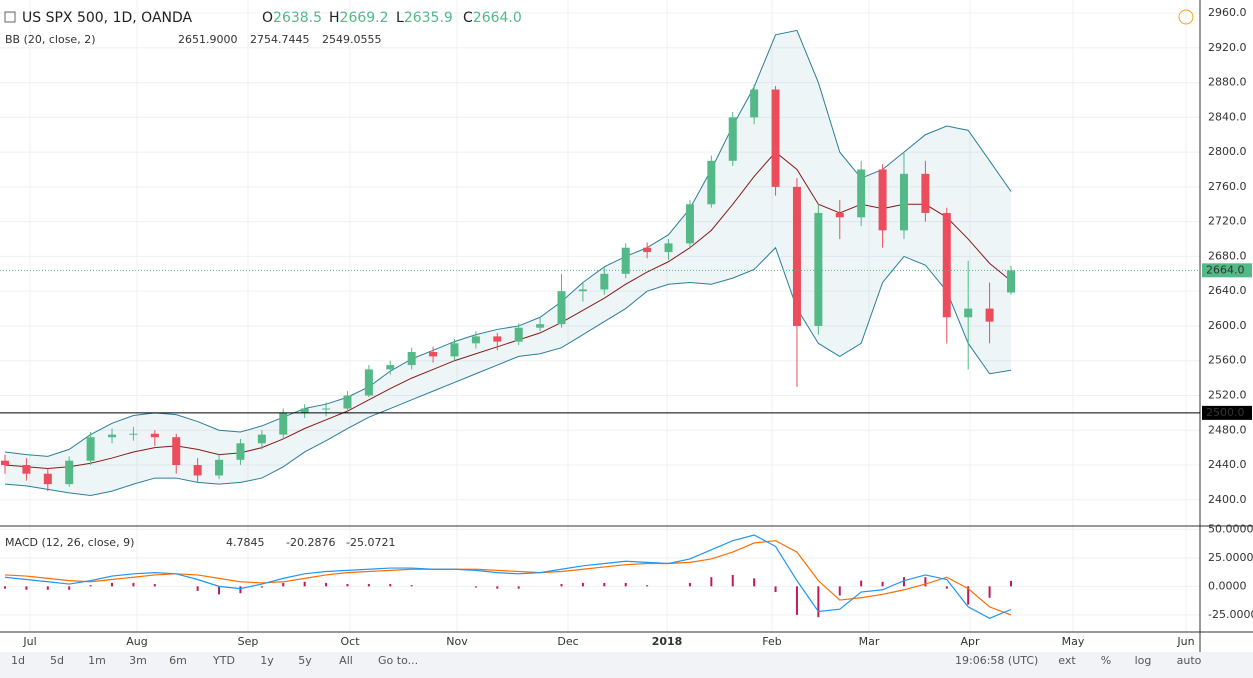  What do you see at coordinates (1225, 269) in the screenshot?
I see `last-price-label: 2664.0` at bounding box center [1225, 269].